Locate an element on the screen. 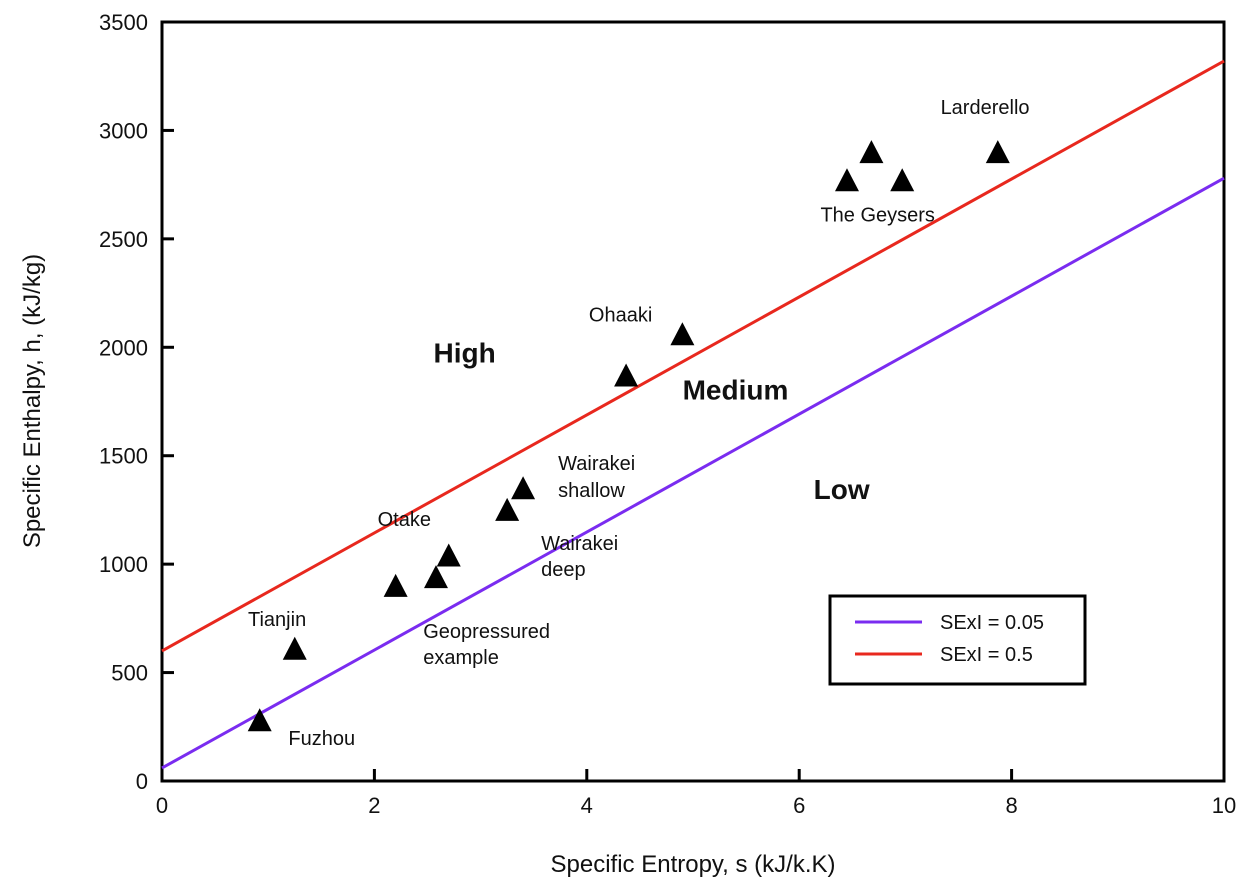 Image resolution: width=1249 pixels, height=887 pixels. y-axis-ticks: 0 500 1000 1500 2000 2500 3000 3500 is located at coordinates (136, 402).